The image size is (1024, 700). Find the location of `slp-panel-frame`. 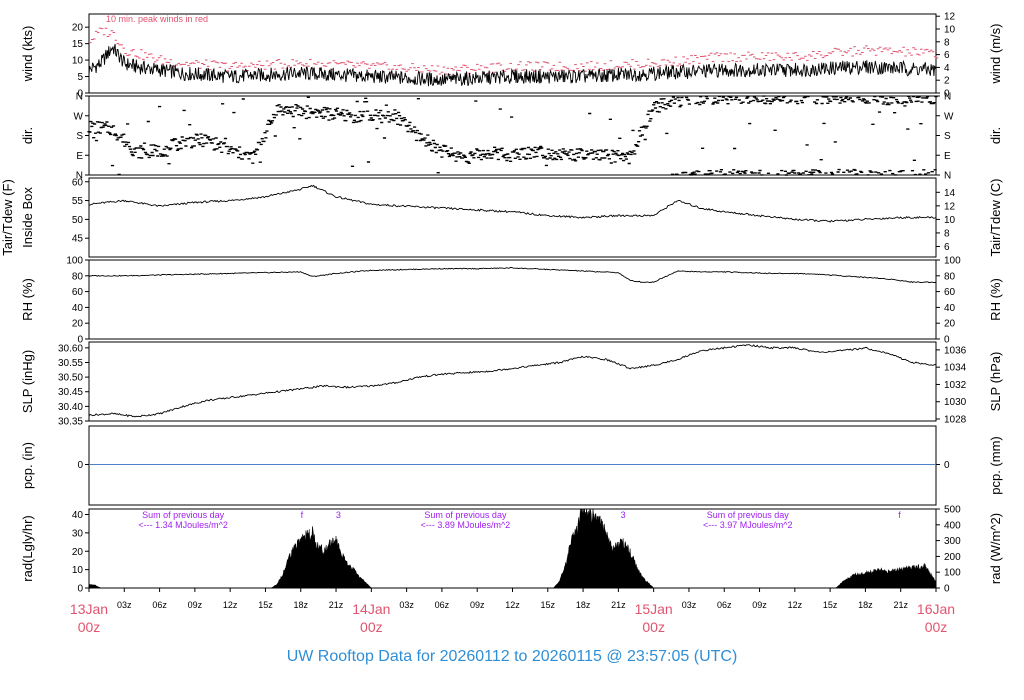

slp-panel-frame is located at coordinates (512, 381).